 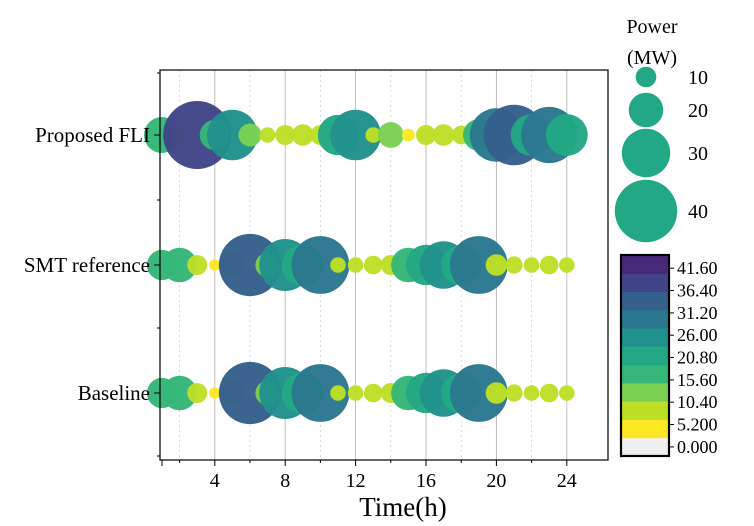 I want to click on colorbar-tick-label: 41.60, so click(x=697, y=268).